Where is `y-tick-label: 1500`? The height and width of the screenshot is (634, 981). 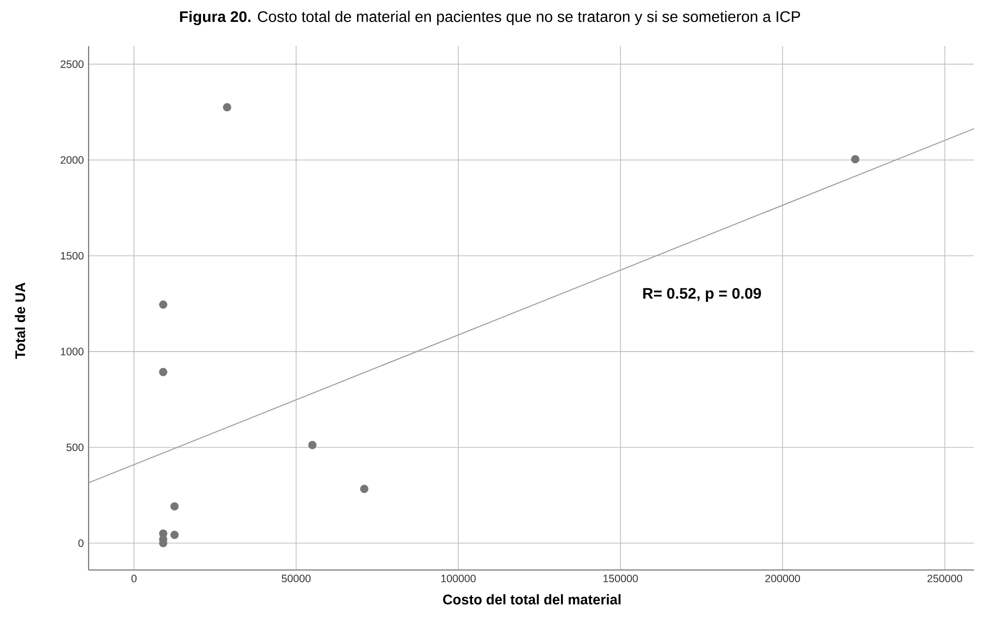 y-tick-label: 1500 is located at coordinates (72, 256).